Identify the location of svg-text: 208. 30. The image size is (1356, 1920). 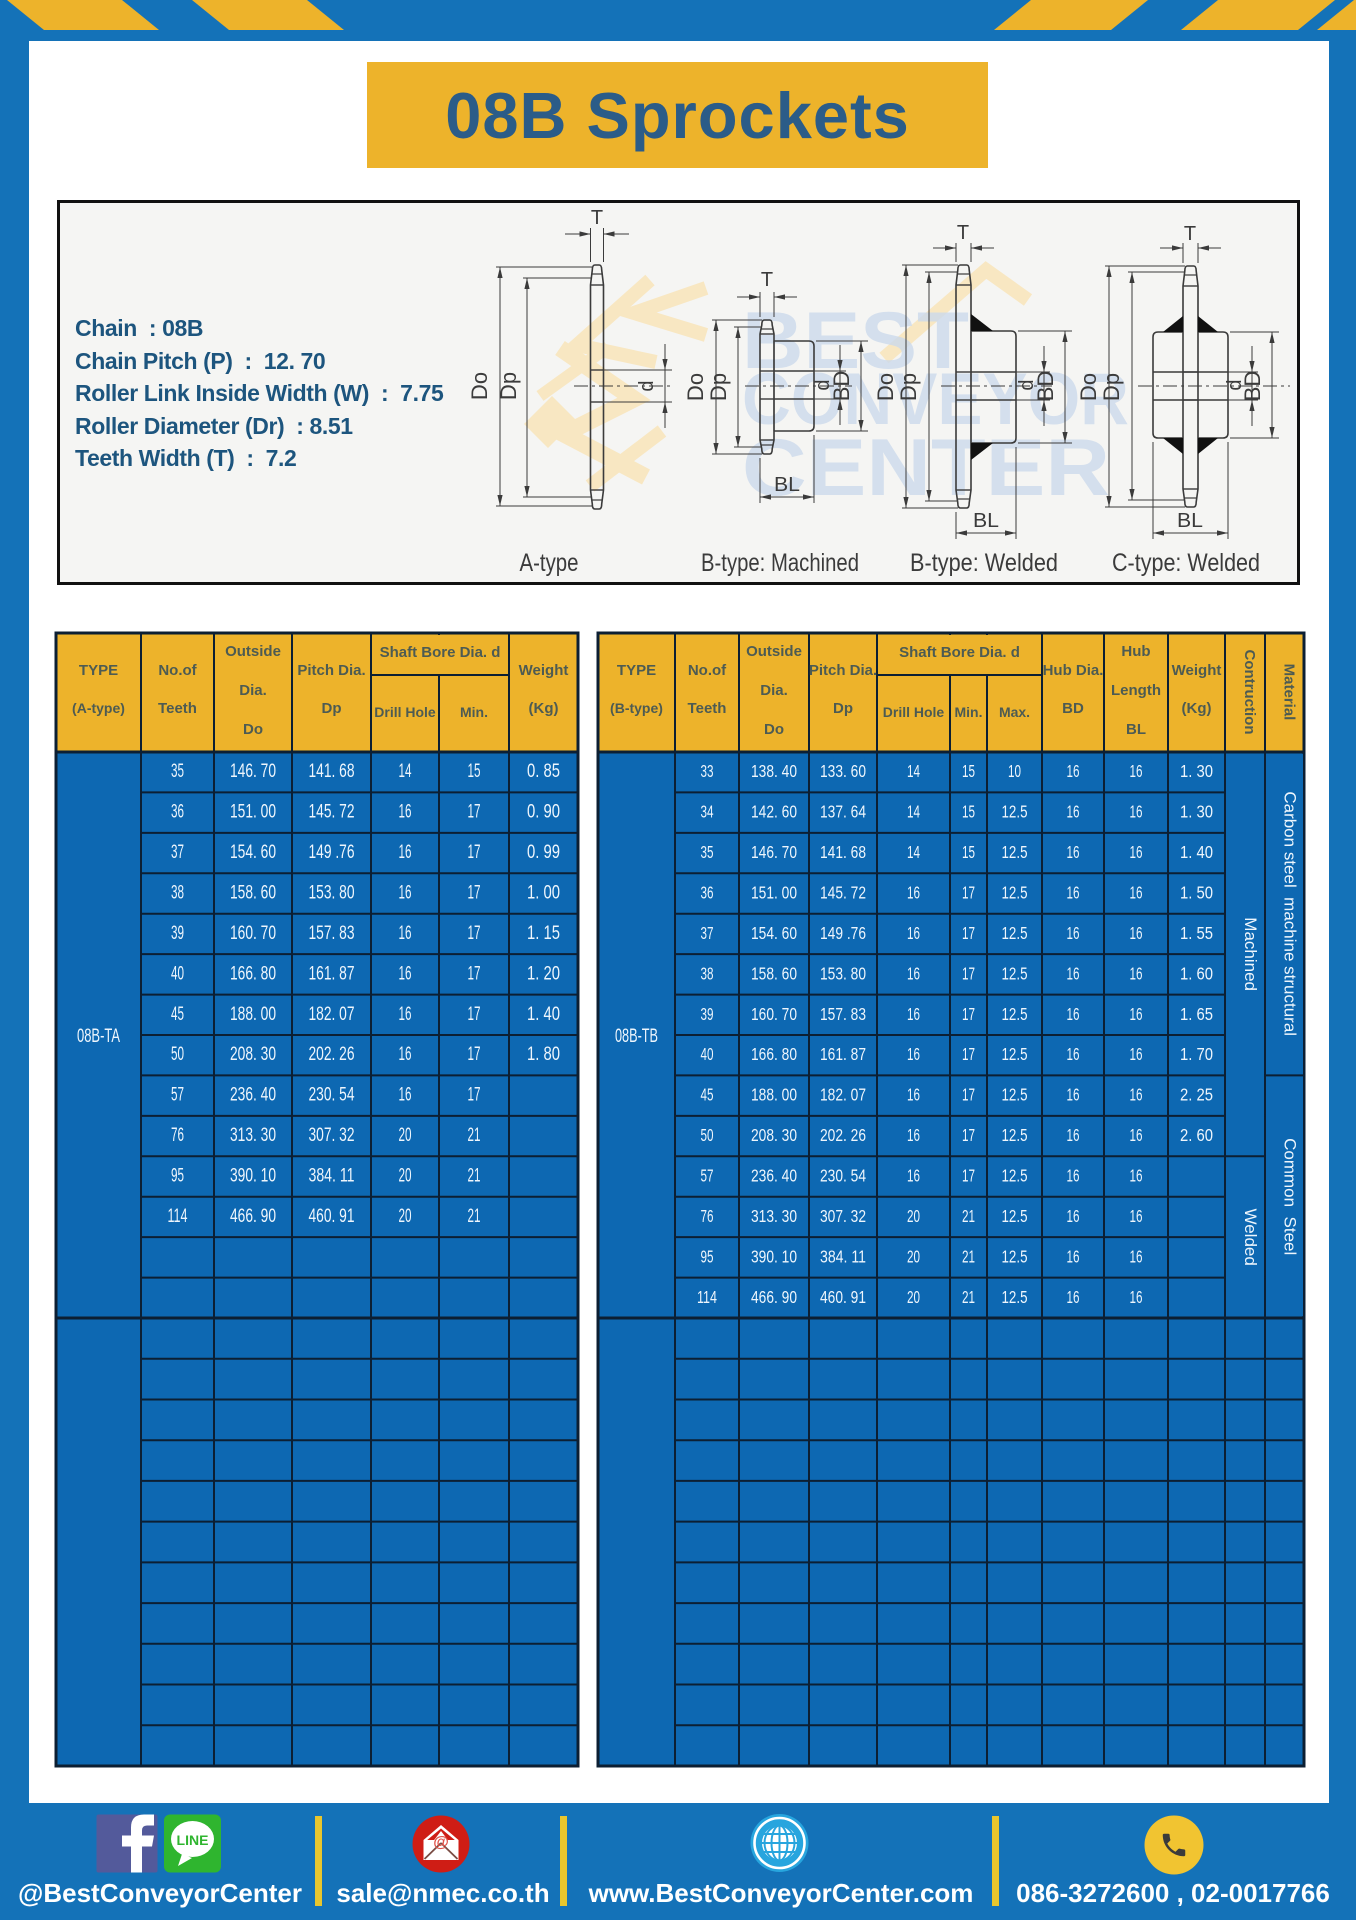
(774, 1135).